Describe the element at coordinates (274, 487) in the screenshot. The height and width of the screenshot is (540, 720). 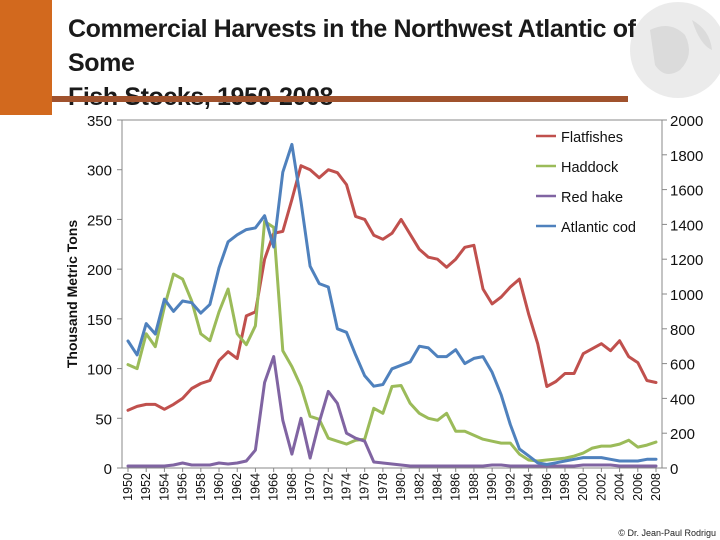
I see `x-axis-tick-label: 1966` at that location.